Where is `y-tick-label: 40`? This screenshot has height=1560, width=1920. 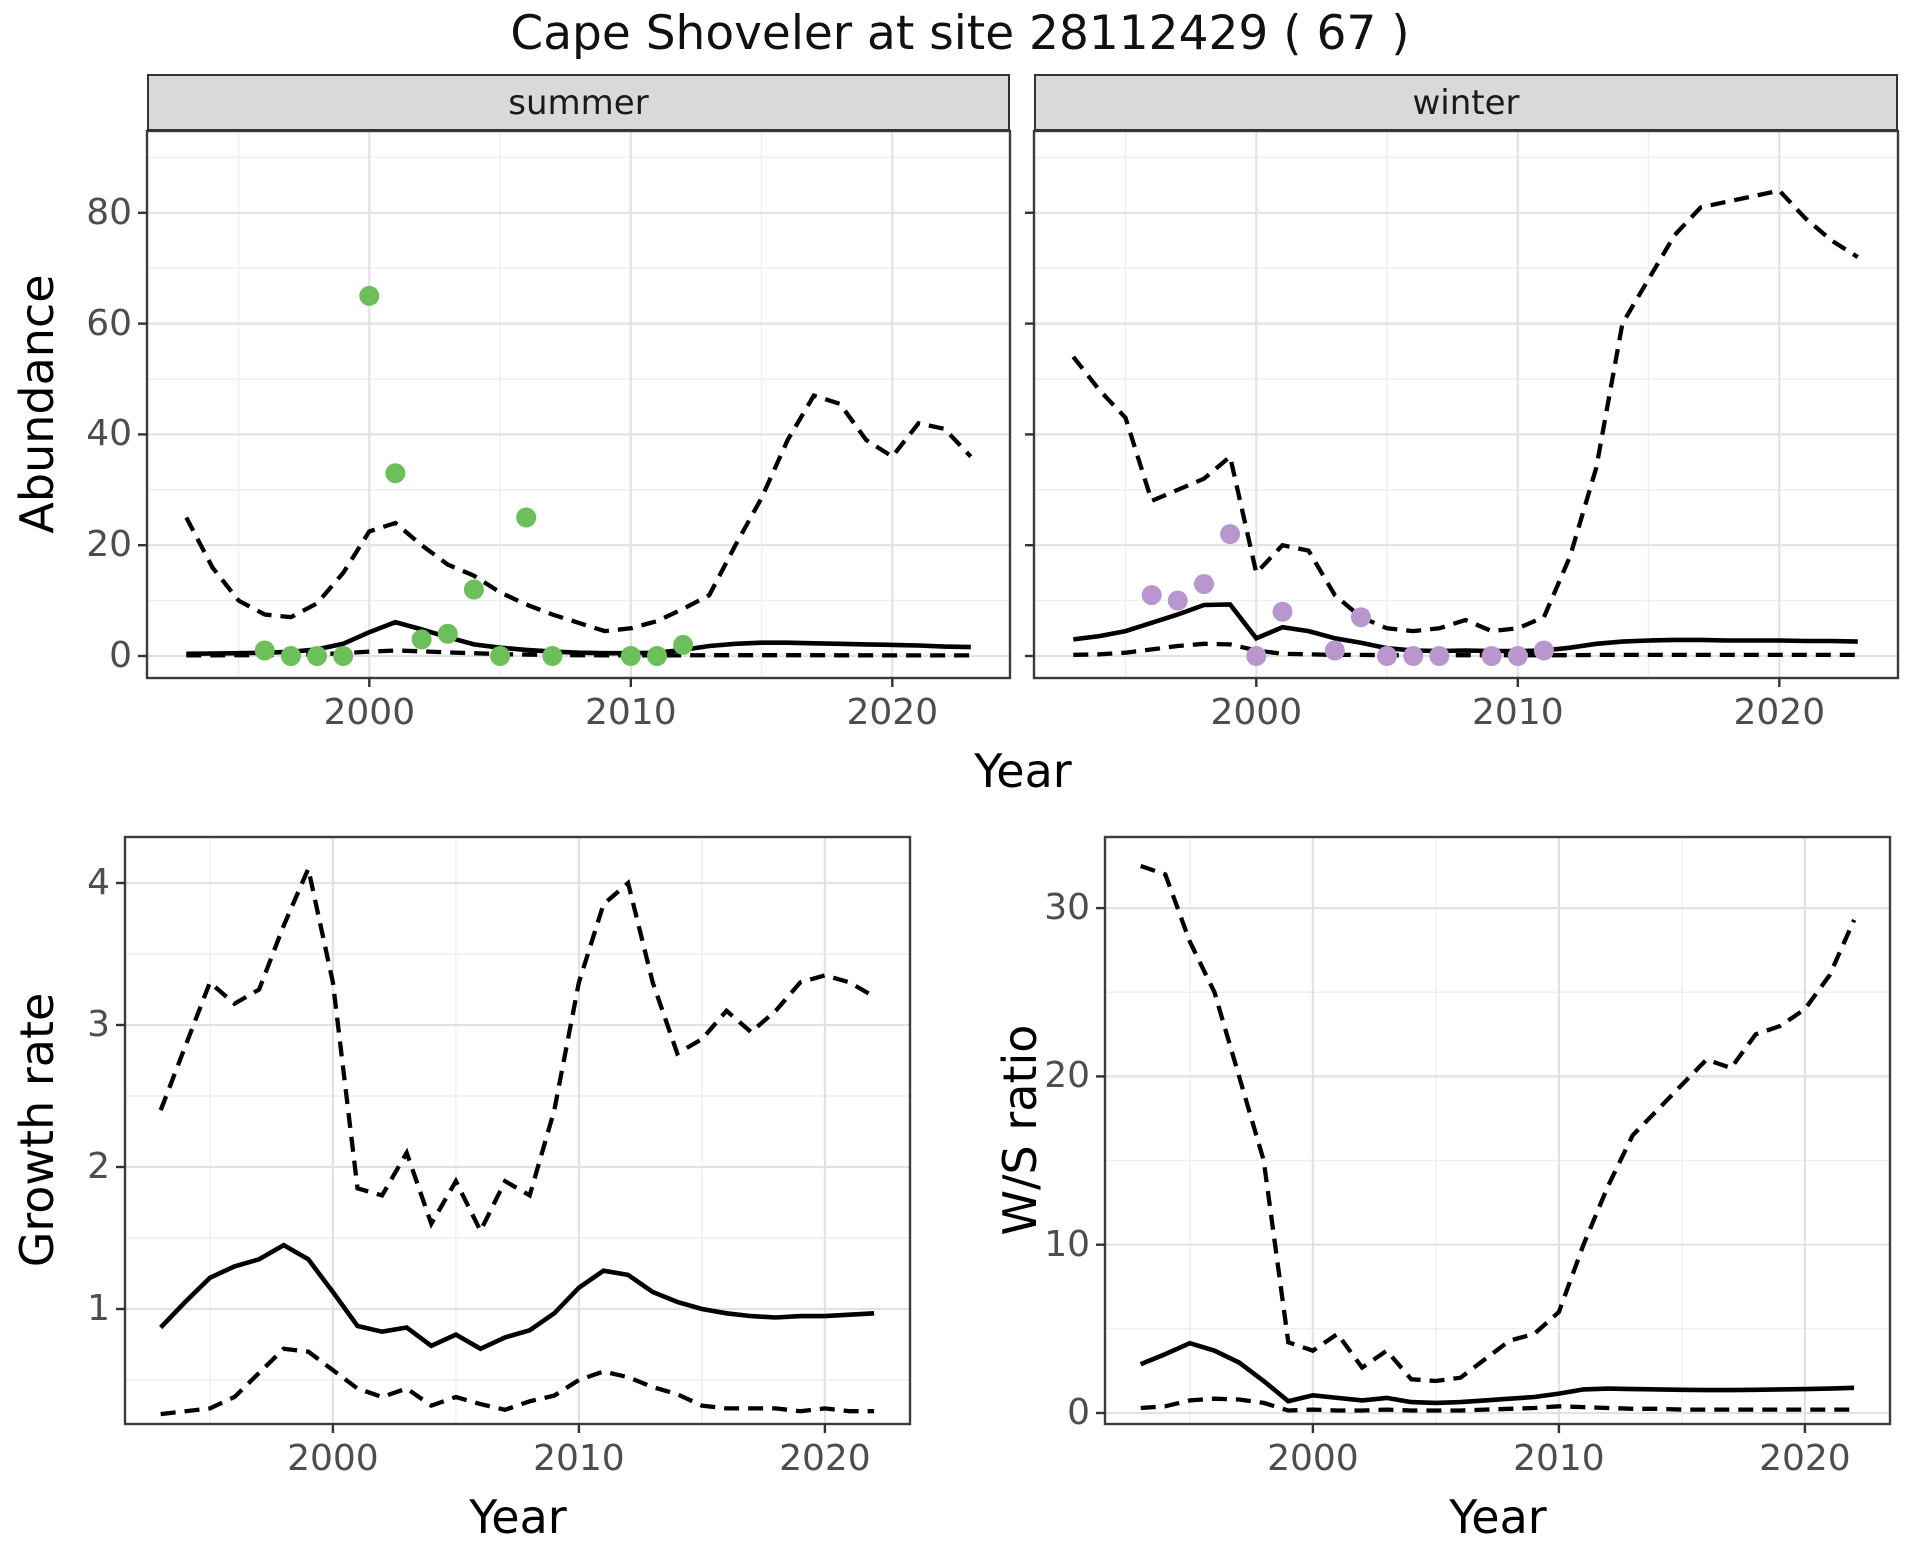 y-tick-label: 40 is located at coordinates (109, 434).